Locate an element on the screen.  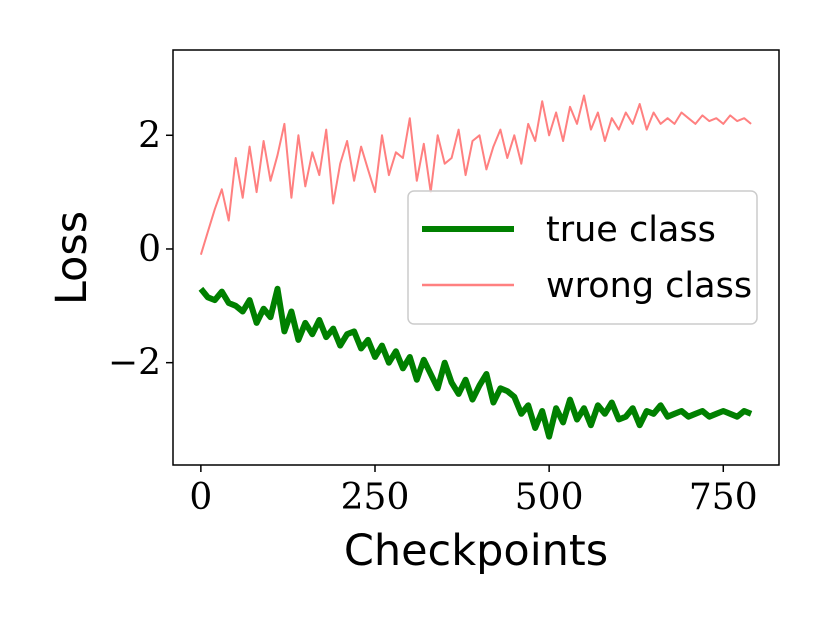
x-axis-label: Checkpoints is located at coordinates (476, 551).